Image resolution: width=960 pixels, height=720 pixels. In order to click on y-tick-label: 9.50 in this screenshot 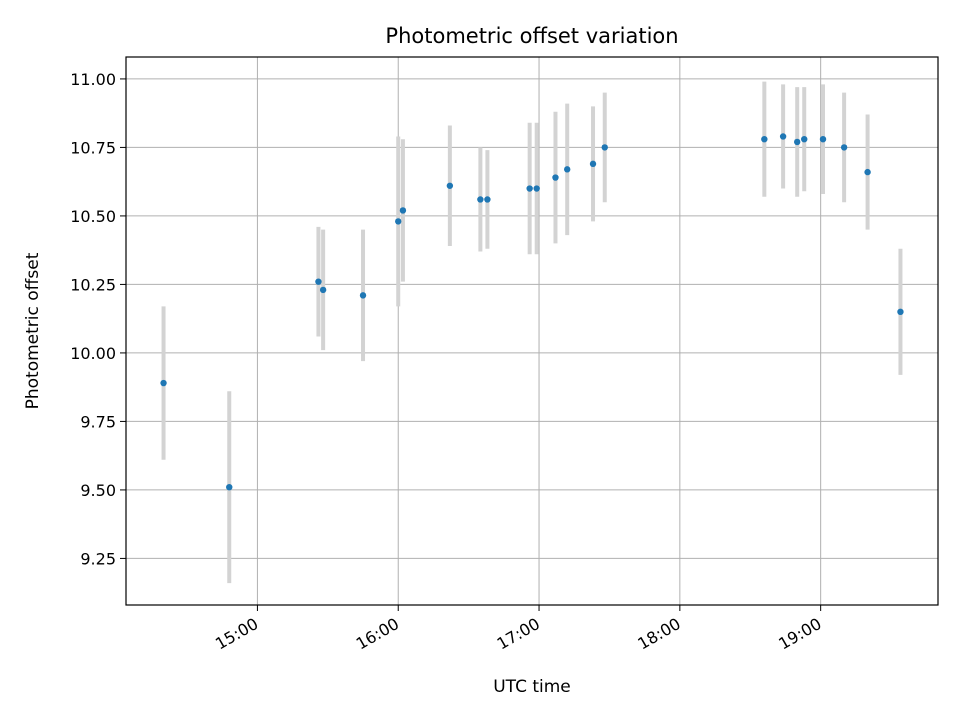, I will do `click(98, 490)`.